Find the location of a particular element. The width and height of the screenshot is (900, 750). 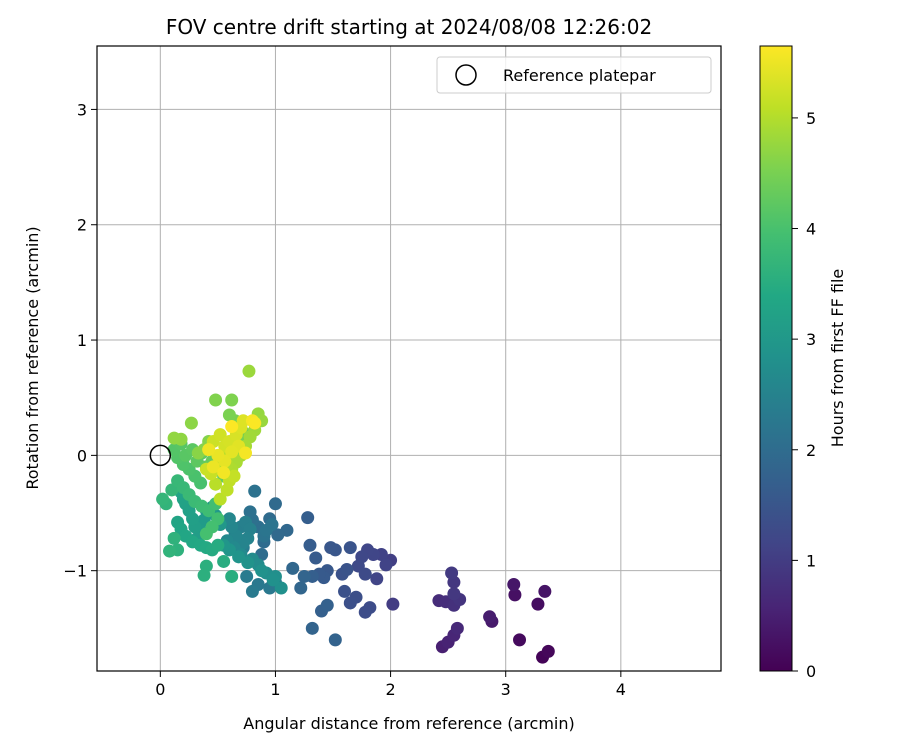

colorbar-label: Hours from first FF file is located at coordinates (837, 358).